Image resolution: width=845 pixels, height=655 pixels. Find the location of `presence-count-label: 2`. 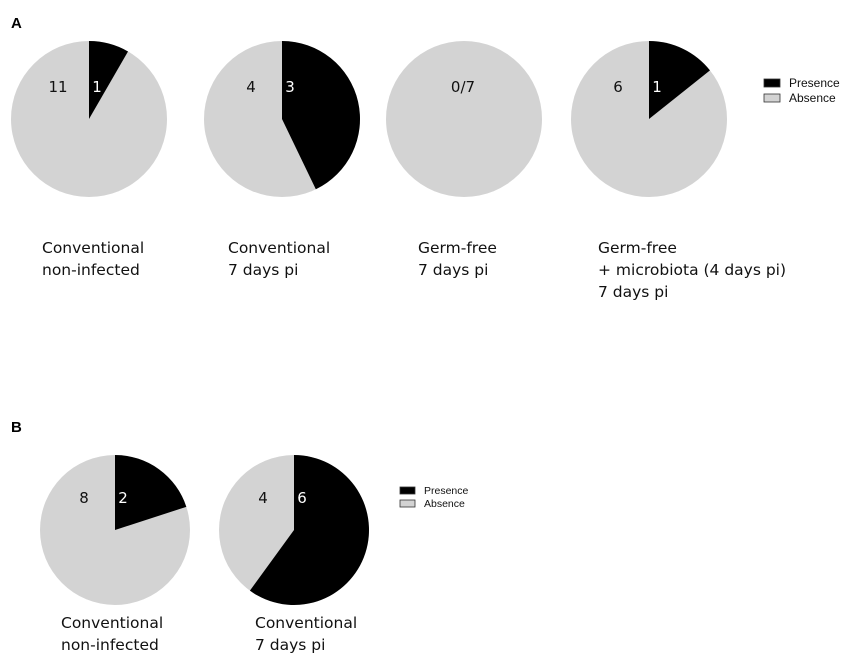

presence-count-label: 2 is located at coordinates (123, 498).